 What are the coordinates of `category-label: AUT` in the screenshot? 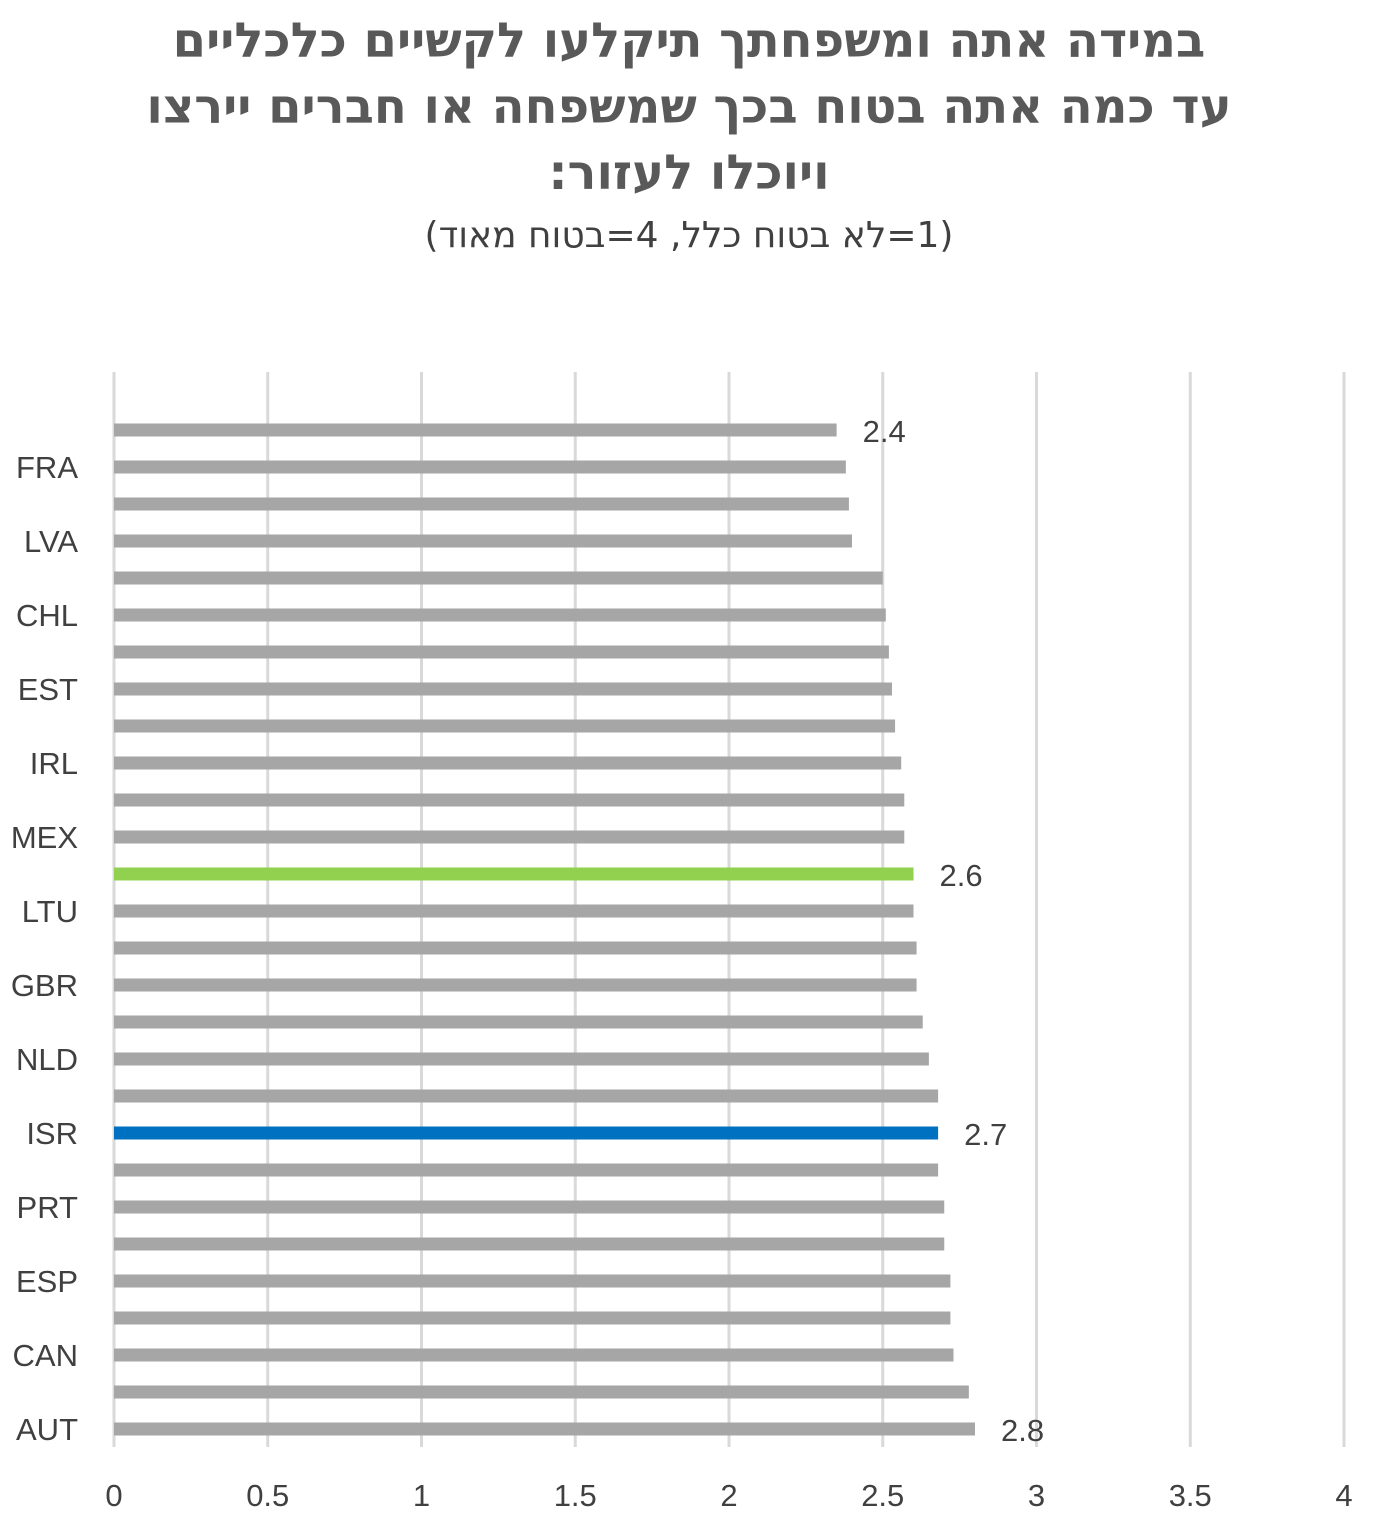 It's located at (47, 1429).